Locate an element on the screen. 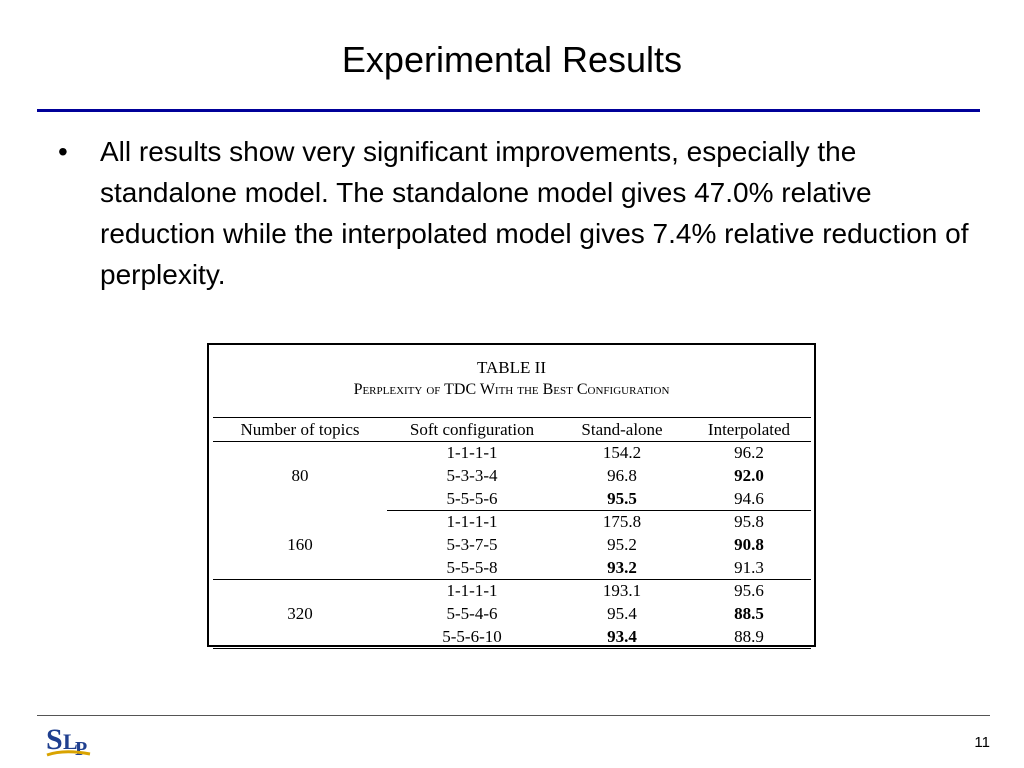  table-row: 320 1-1-1-1 193.1 95.6 is located at coordinates (512, 614).